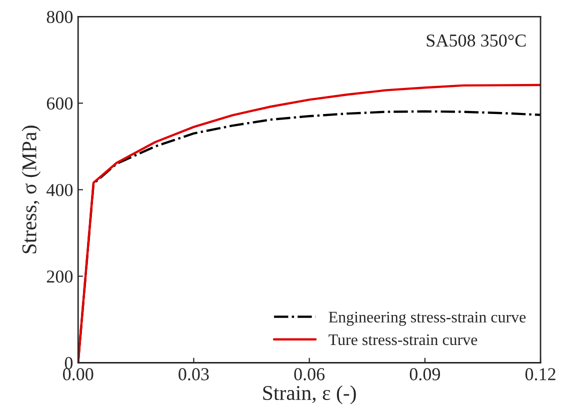 The width and height of the screenshot is (566, 416). What do you see at coordinates (540, 374) in the screenshot?
I see `x-tick-label: 0.12` at bounding box center [540, 374].